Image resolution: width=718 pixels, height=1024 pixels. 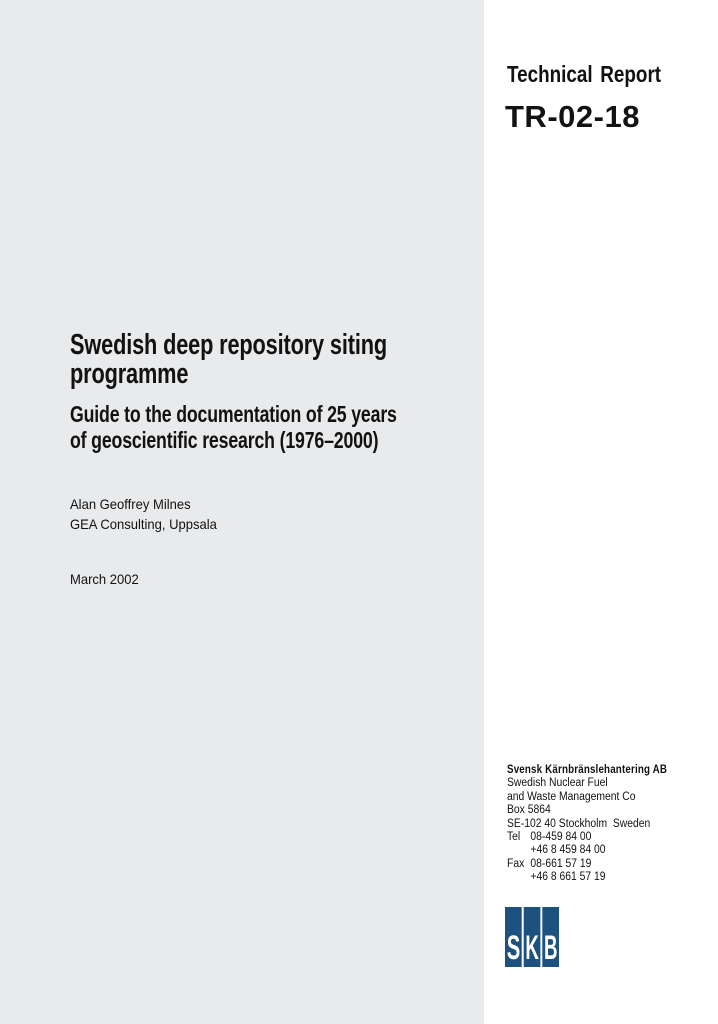 I want to click on report-title-line-2: programme, so click(x=129, y=374).